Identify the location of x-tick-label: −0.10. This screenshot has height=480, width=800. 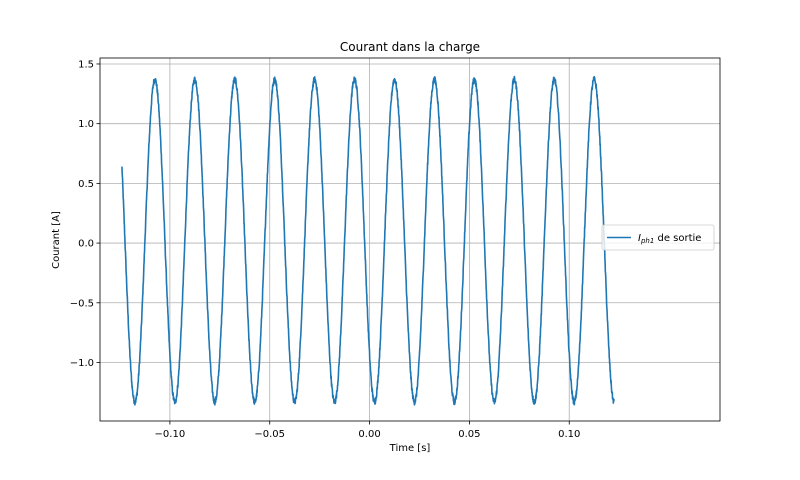
(170, 434).